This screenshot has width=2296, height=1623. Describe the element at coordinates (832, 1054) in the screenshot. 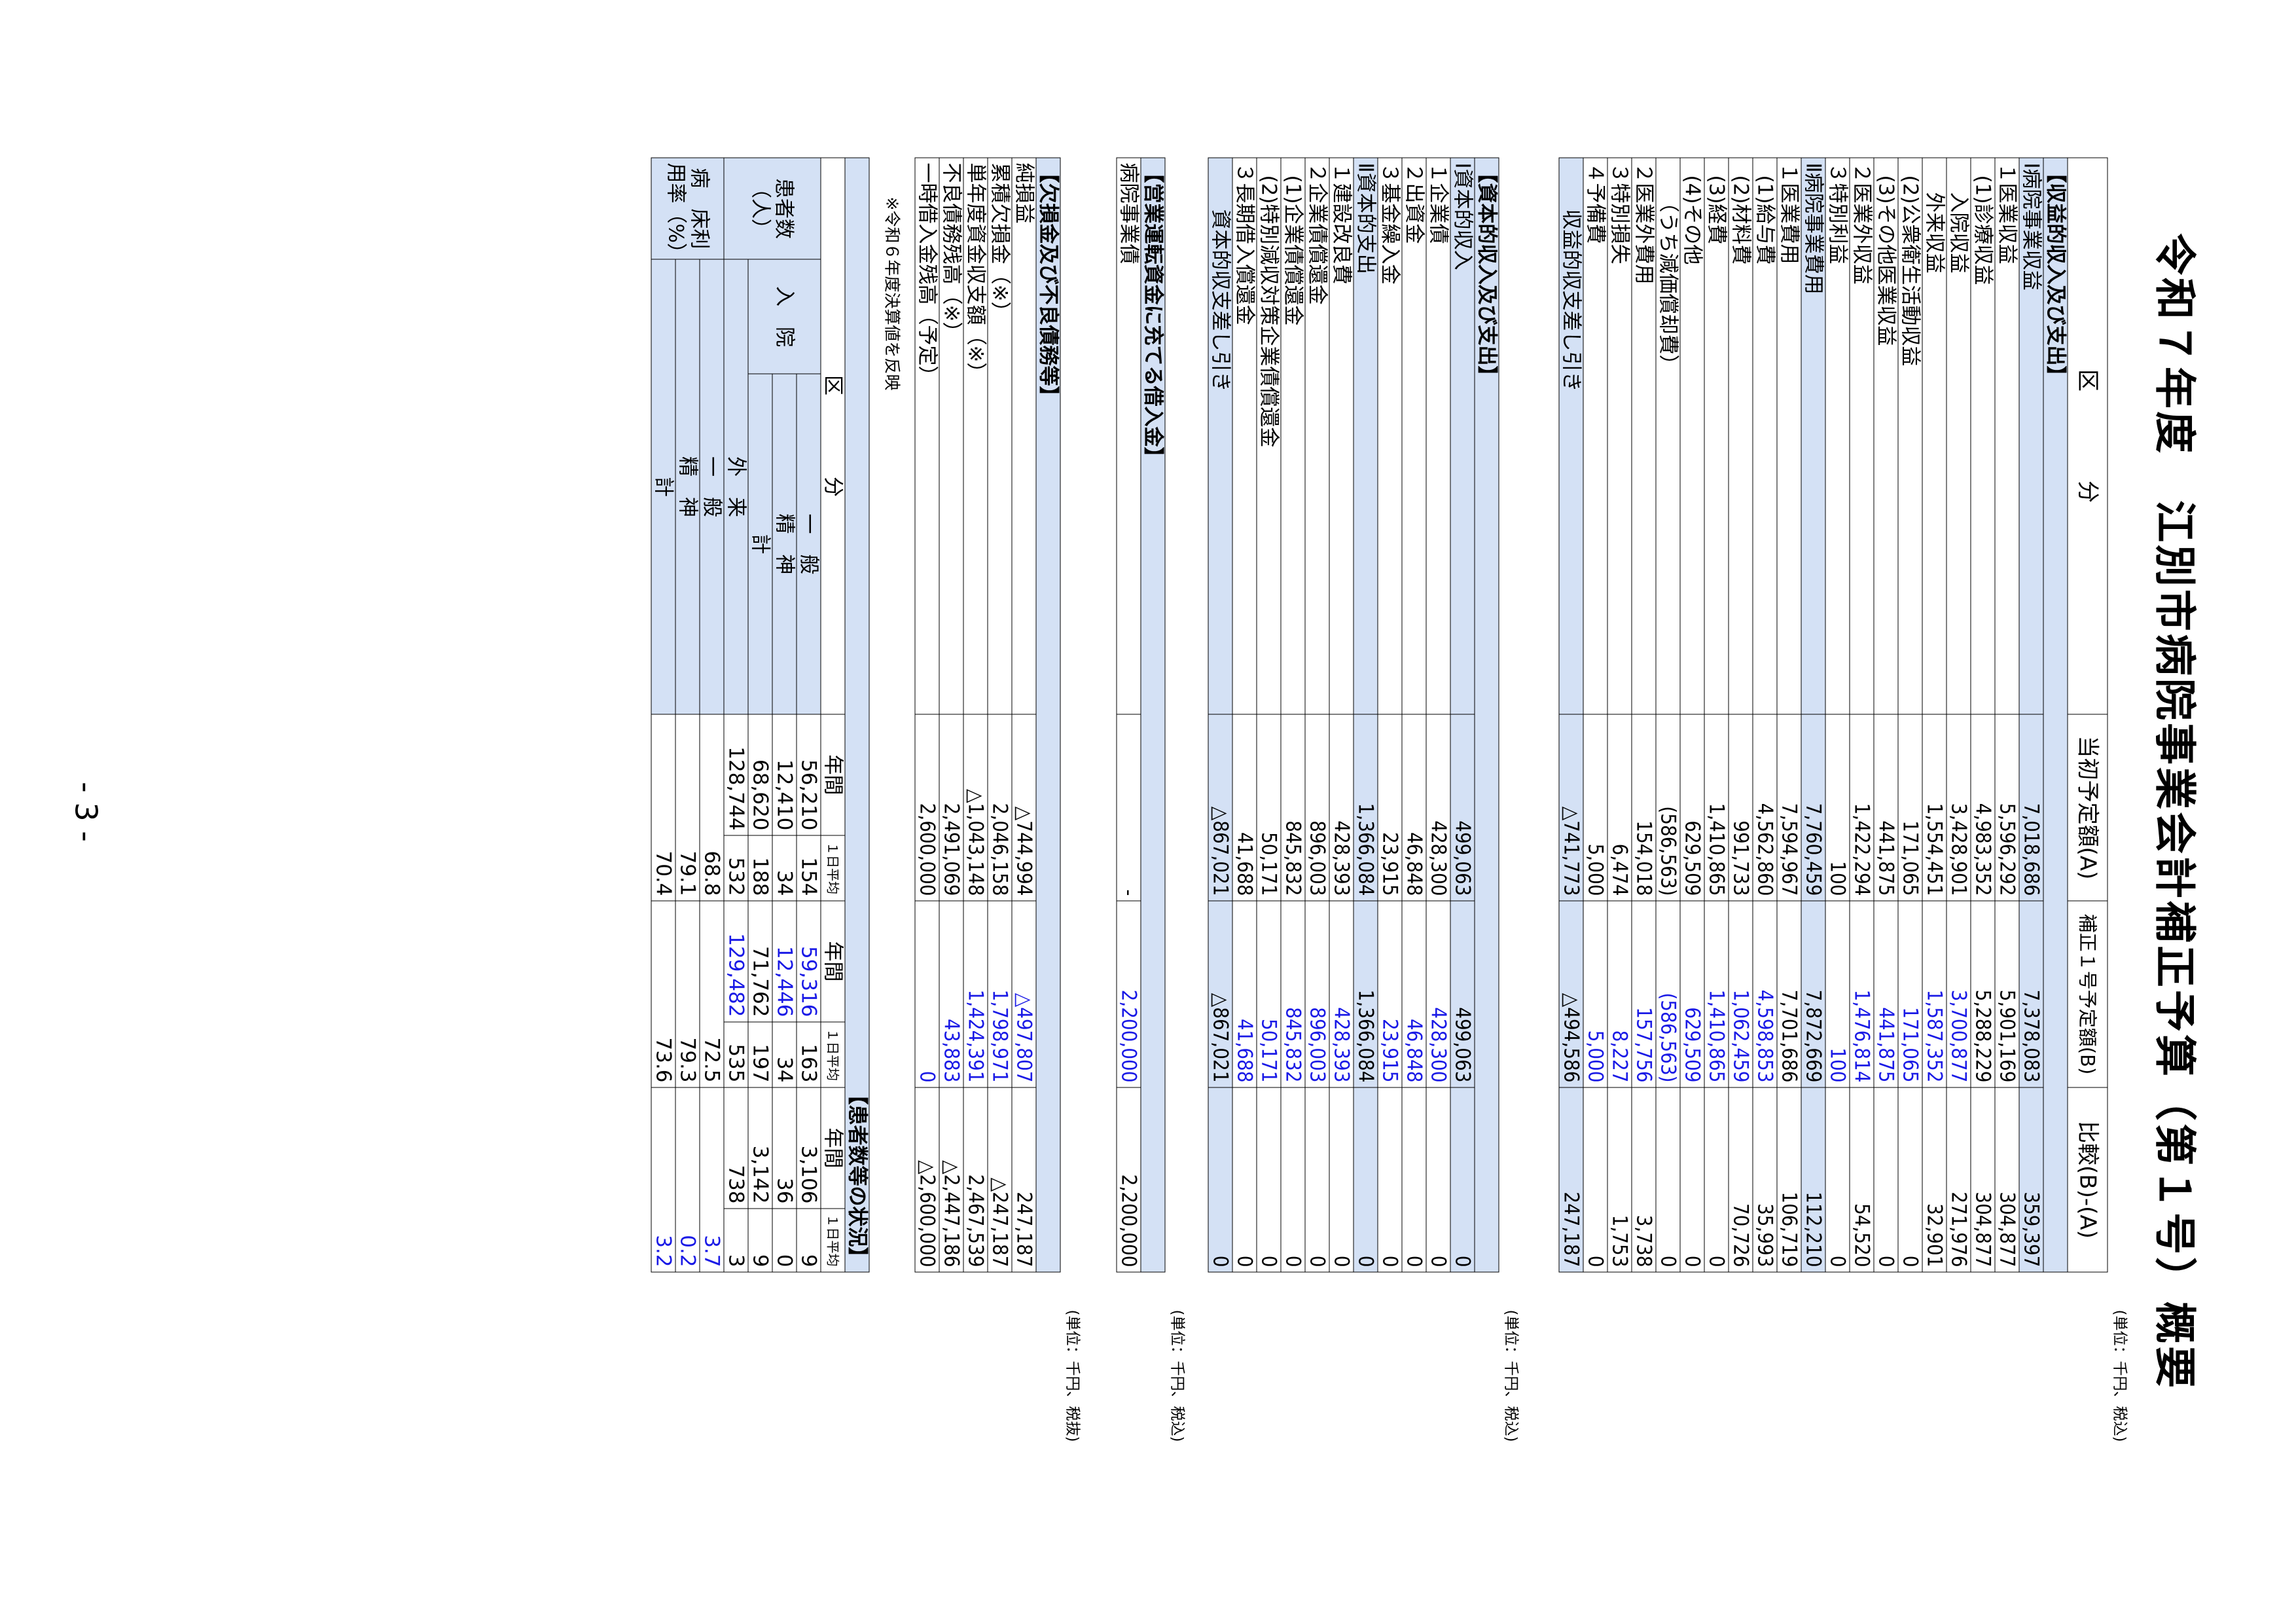

I see `daily-header-revised: １日平均` at that location.